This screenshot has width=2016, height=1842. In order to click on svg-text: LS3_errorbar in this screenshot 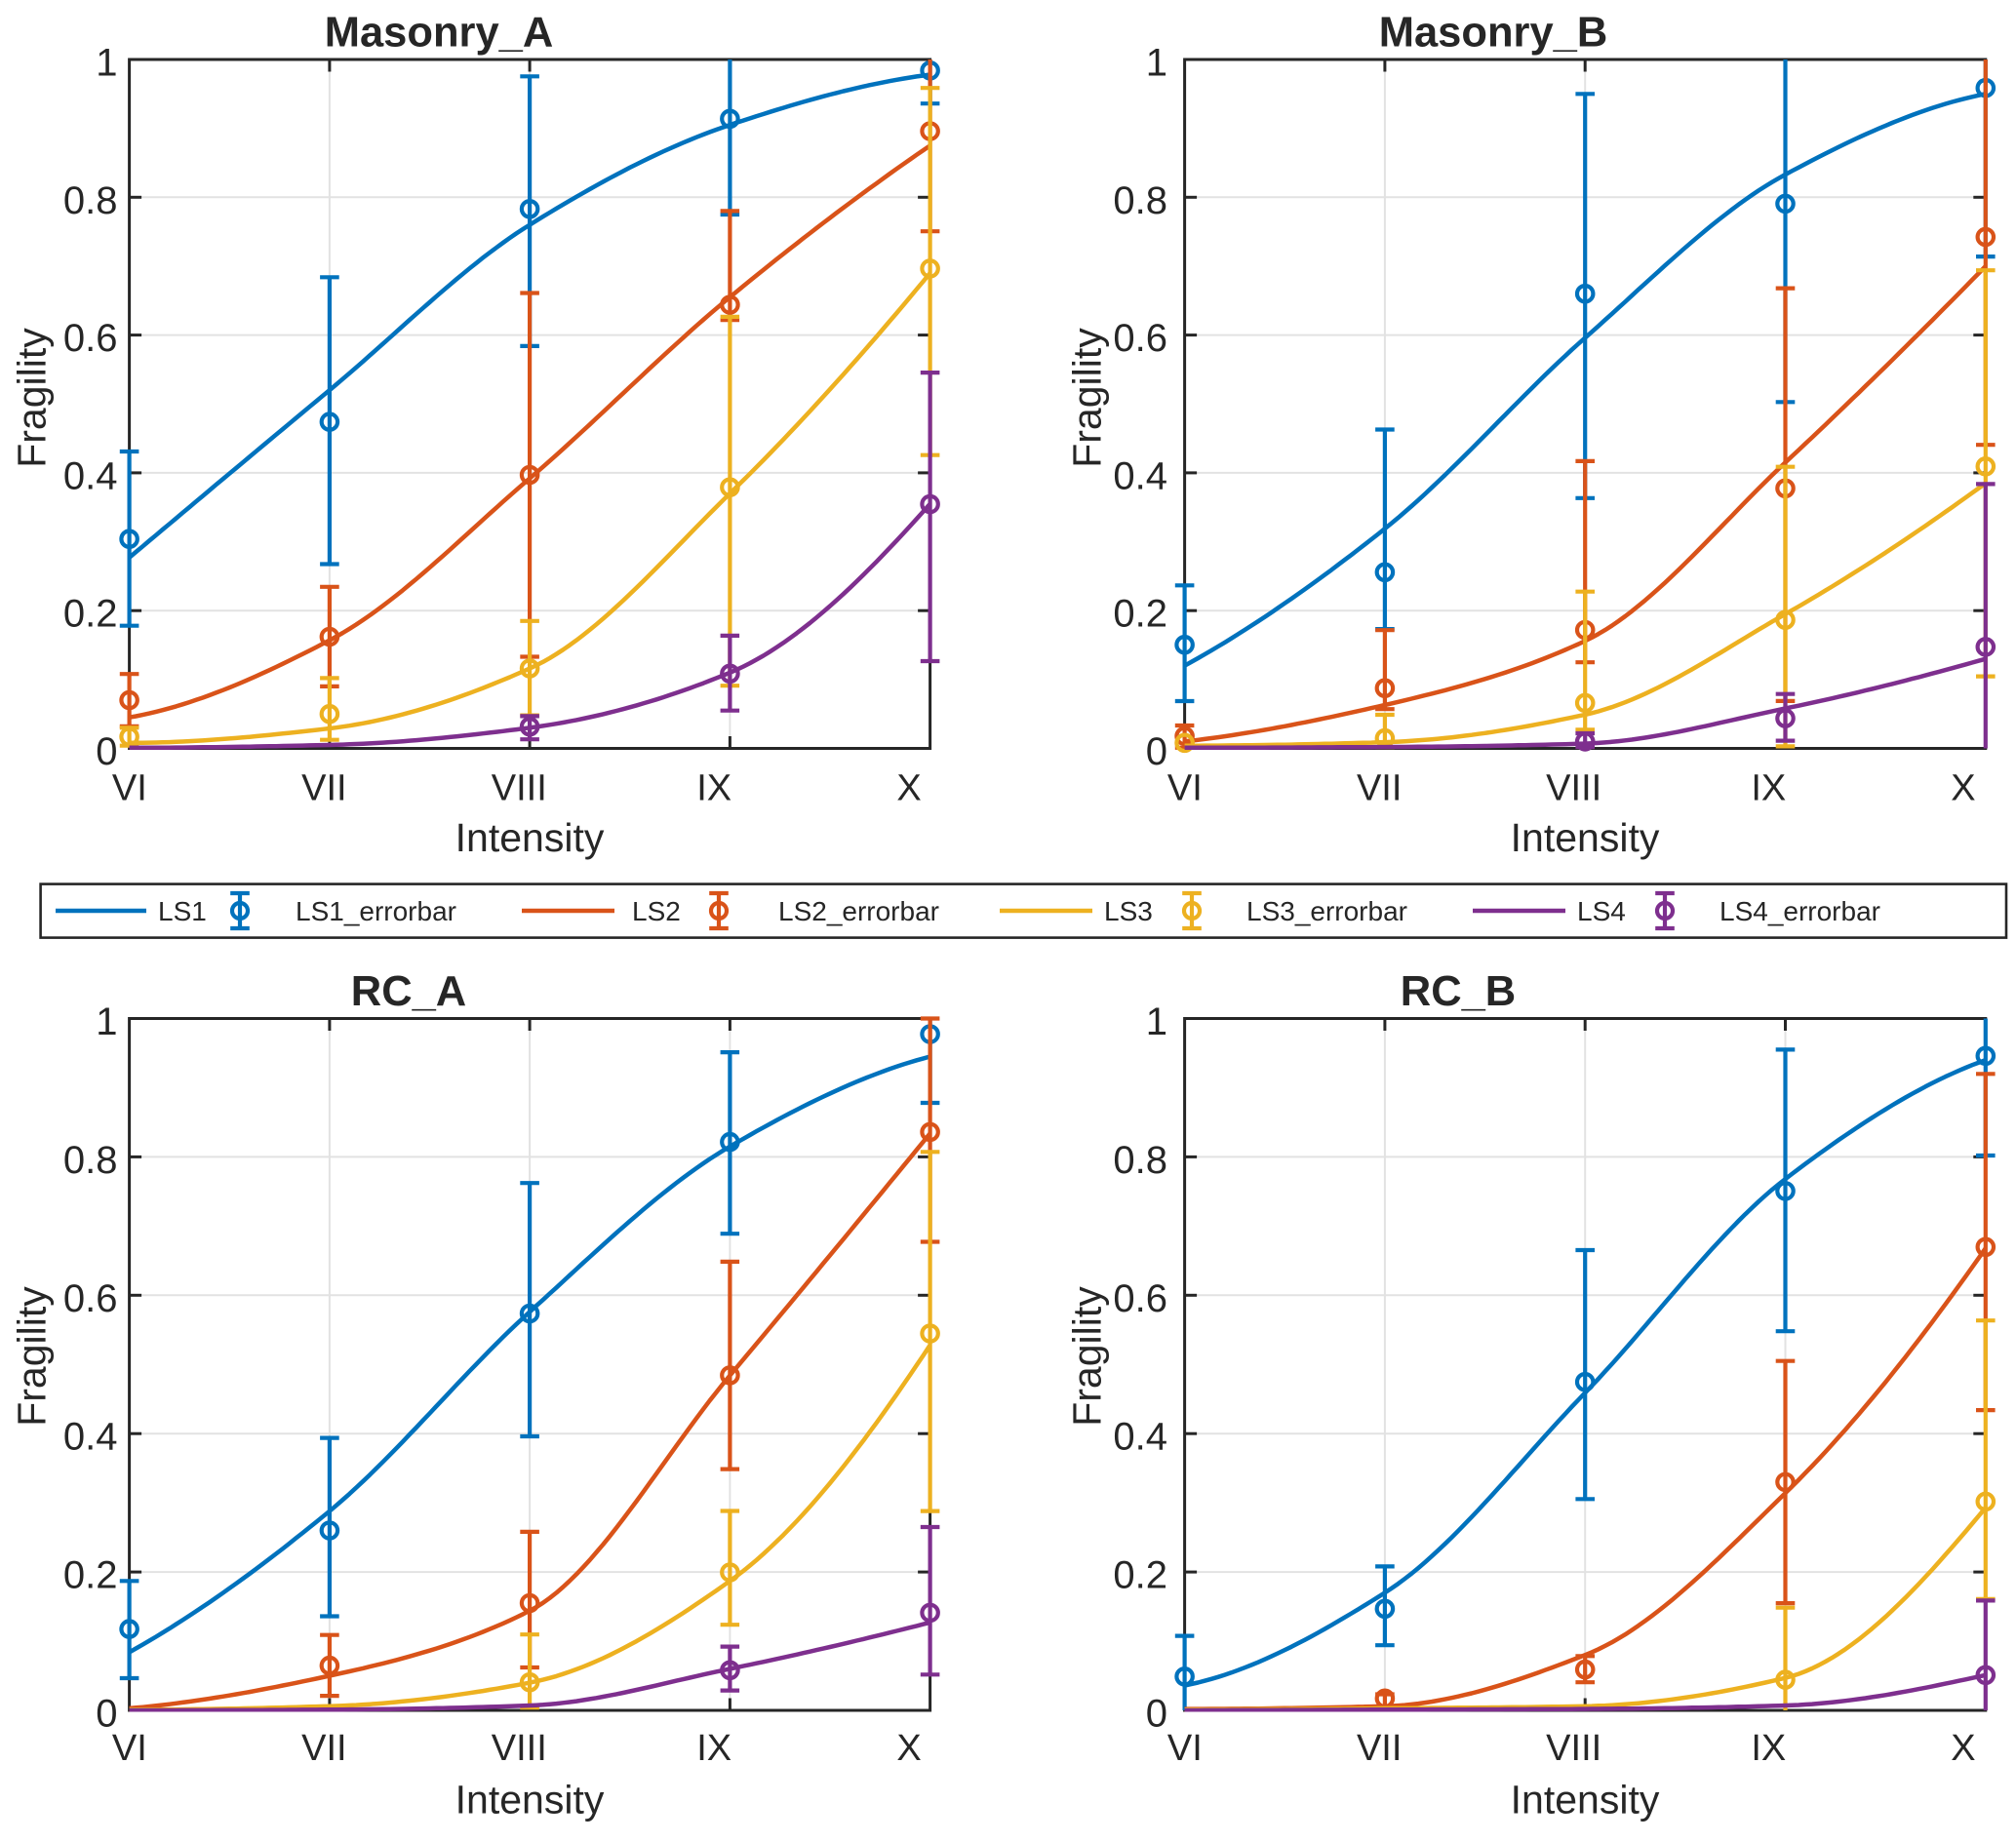, I will do `click(1327, 911)`.